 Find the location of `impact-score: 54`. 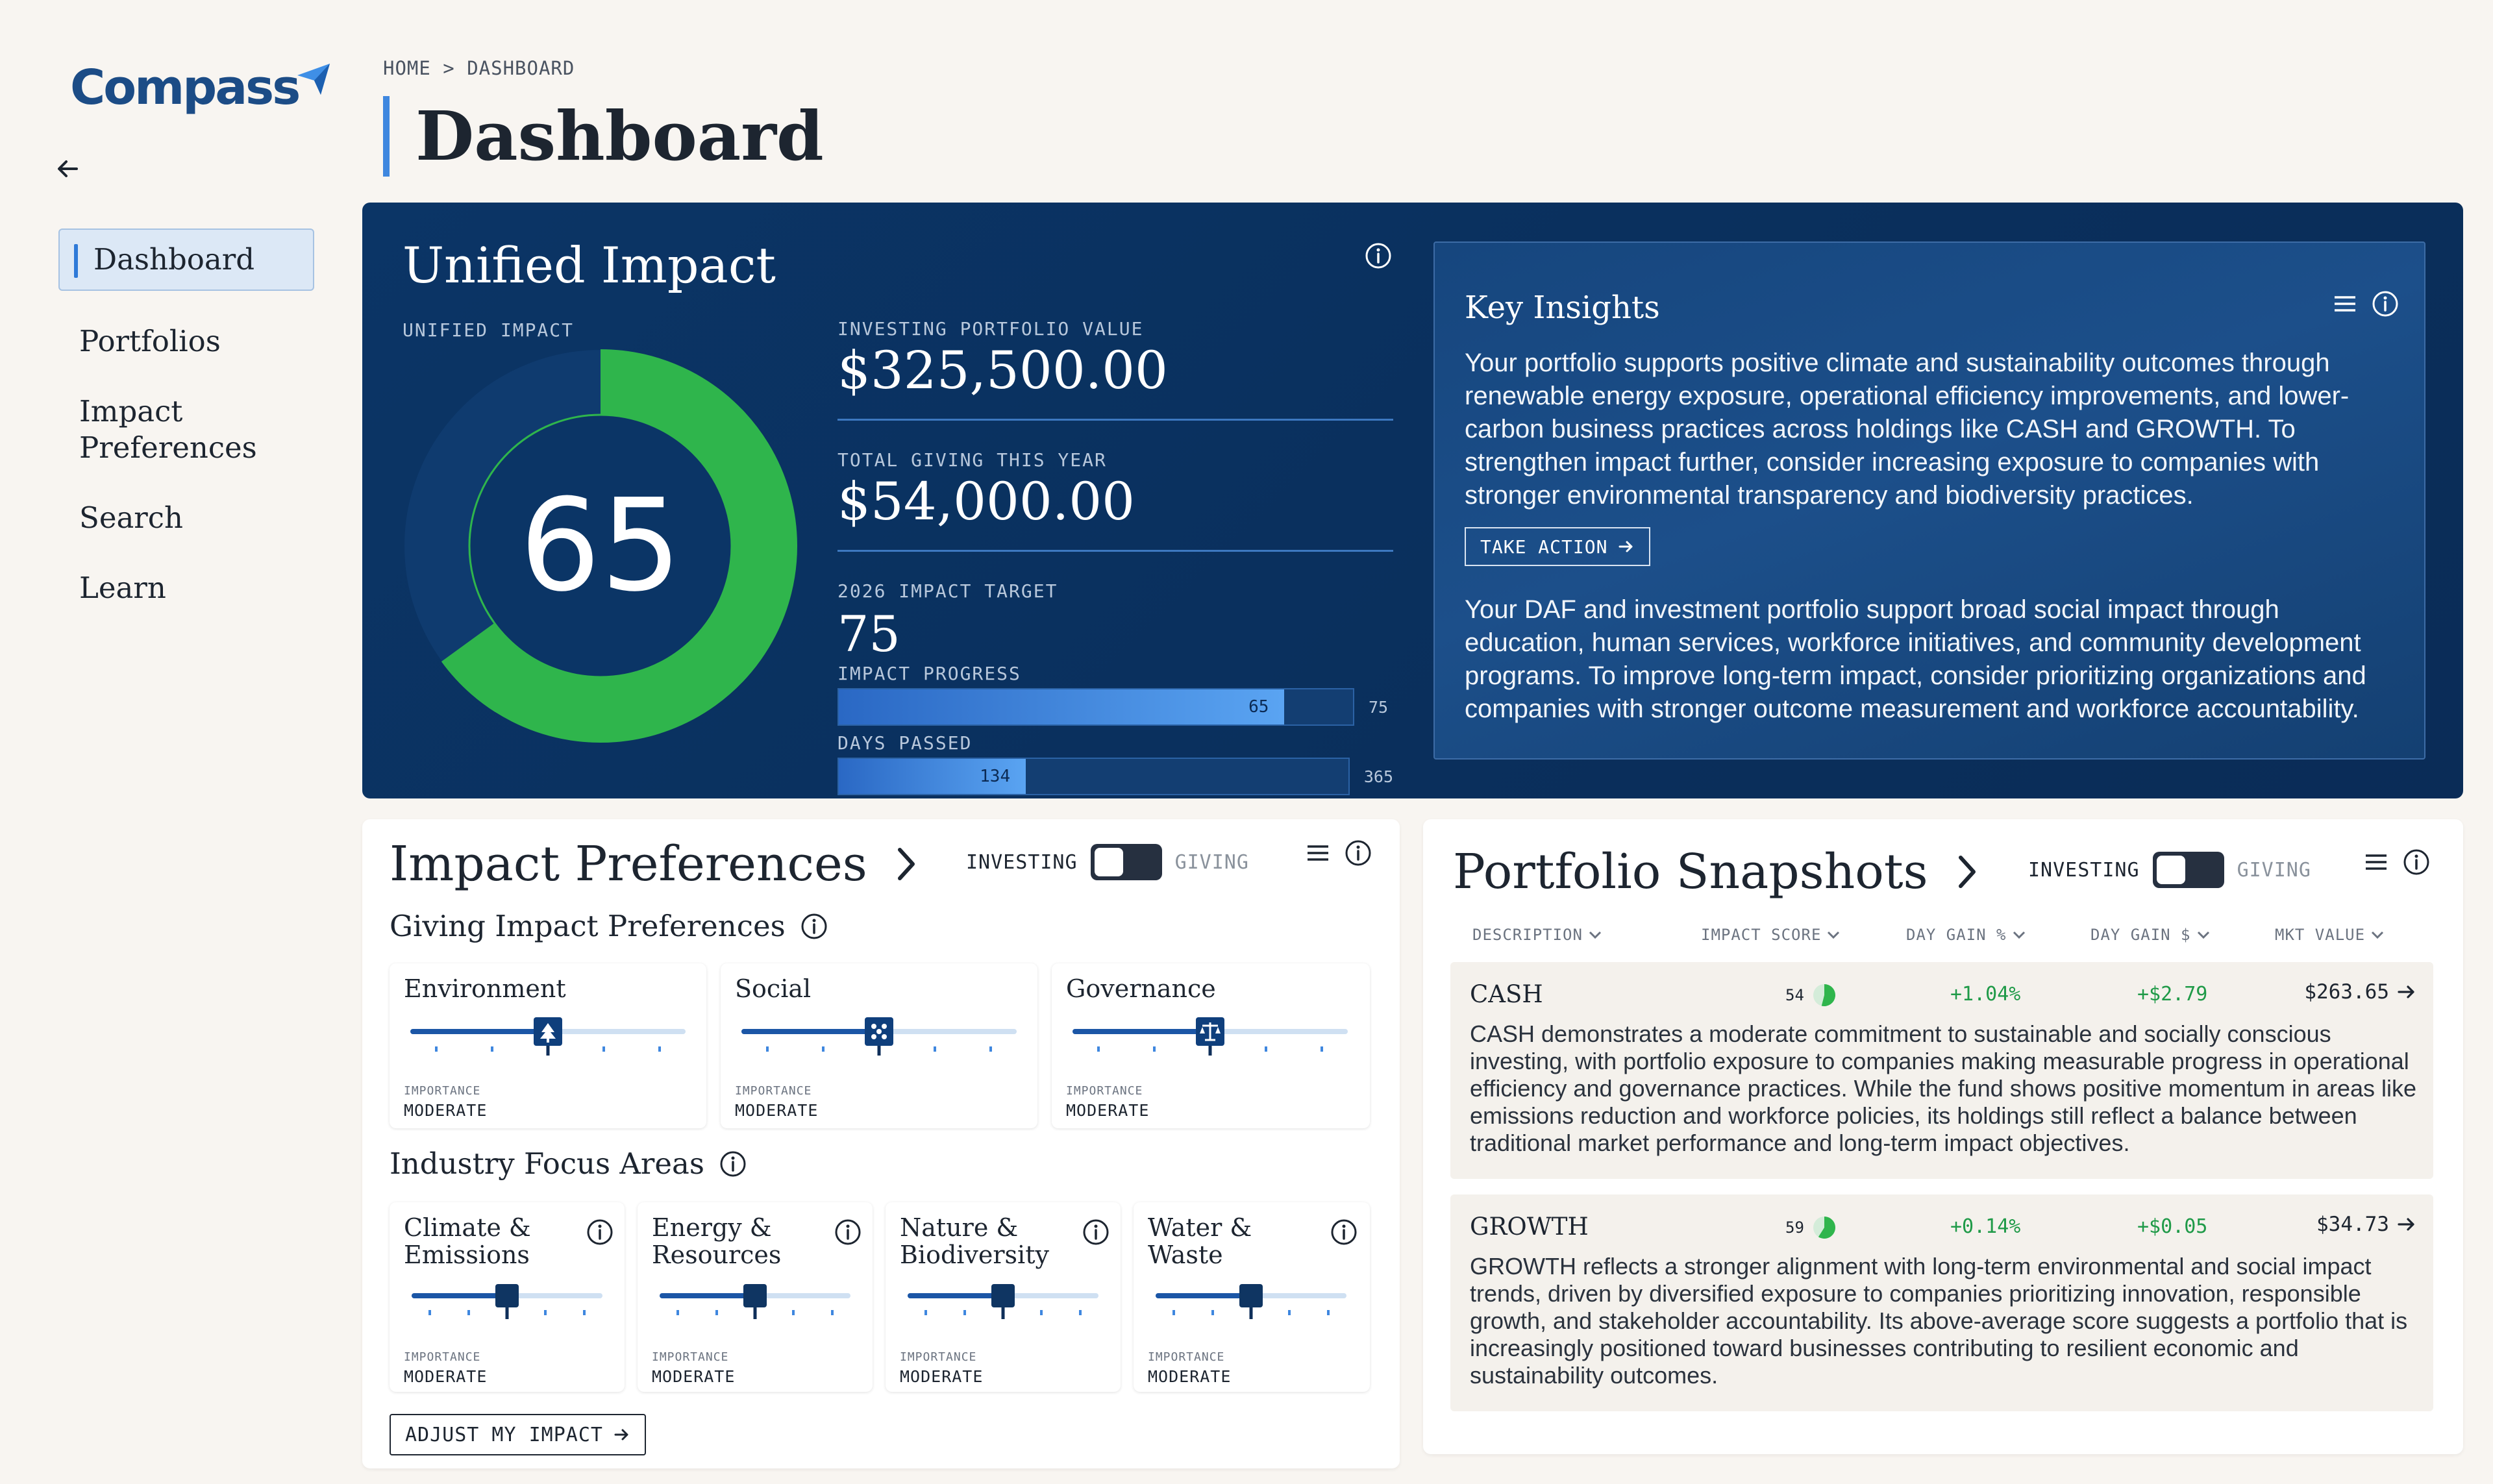

impact-score: 54 is located at coordinates (1811, 995).